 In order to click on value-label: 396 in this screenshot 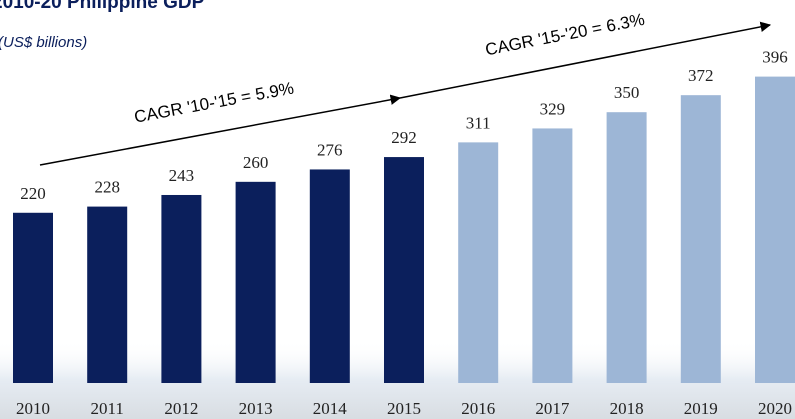, I will do `click(775, 57)`.